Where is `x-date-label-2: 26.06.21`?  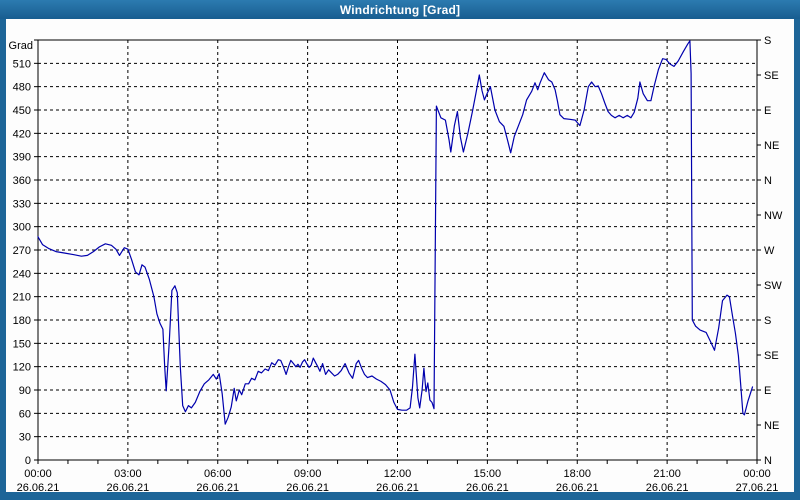
x-date-label-2: 26.06.21 is located at coordinates (217, 487).